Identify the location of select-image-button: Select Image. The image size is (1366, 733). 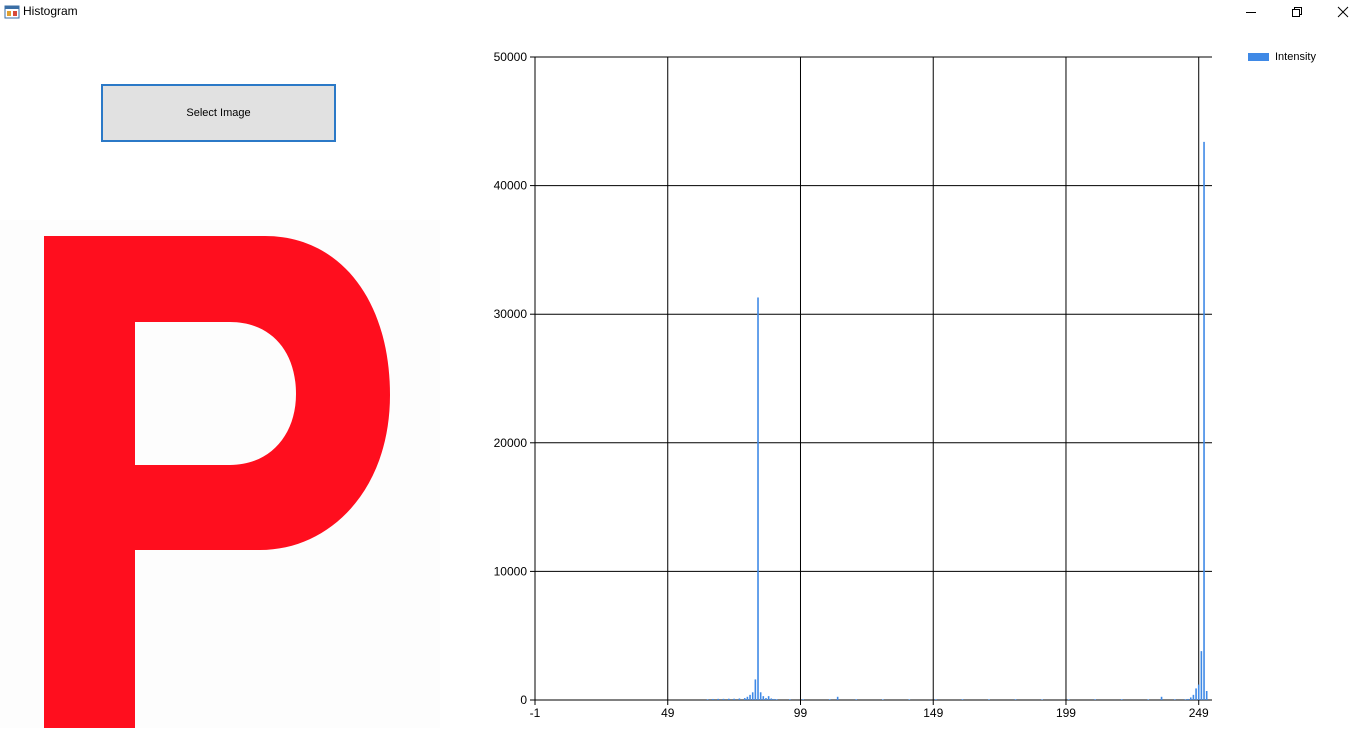
(218, 113).